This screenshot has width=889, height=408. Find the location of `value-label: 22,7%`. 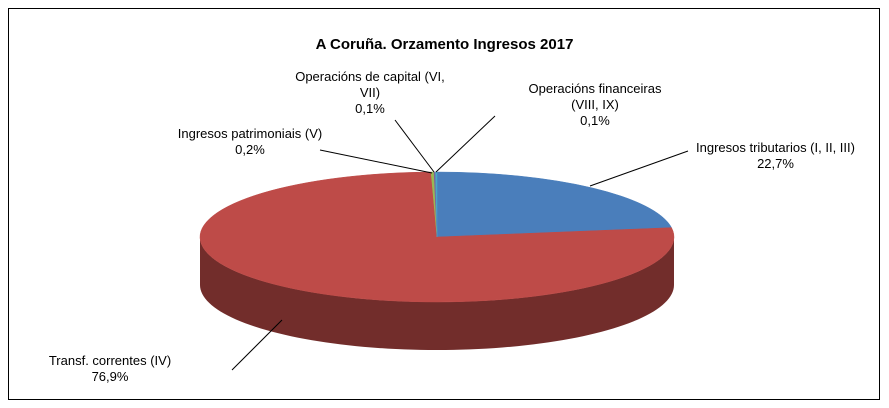

value-label: 22,7% is located at coordinates (775, 163).